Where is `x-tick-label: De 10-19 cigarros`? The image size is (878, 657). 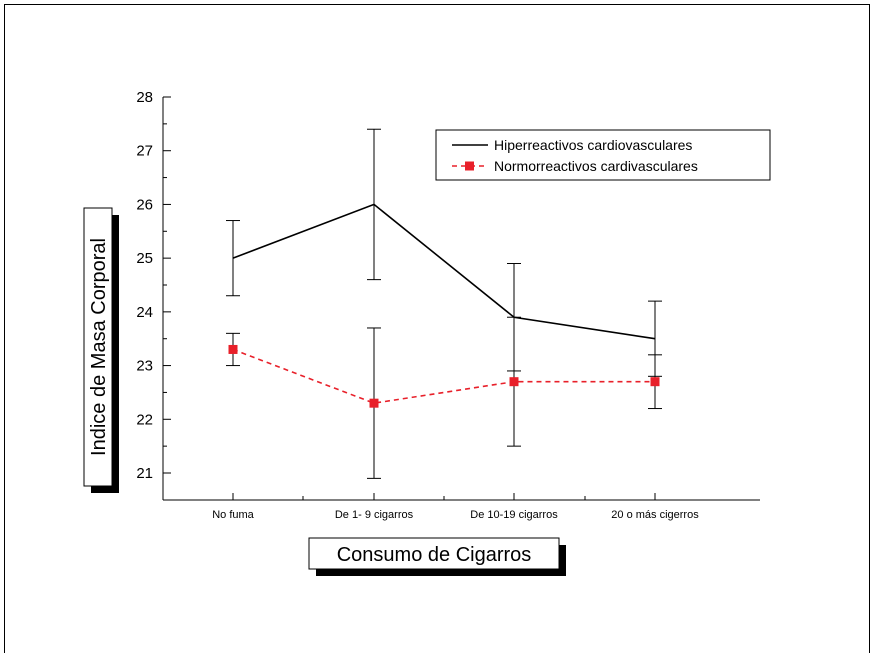 x-tick-label: De 10-19 cigarros is located at coordinates (514, 515).